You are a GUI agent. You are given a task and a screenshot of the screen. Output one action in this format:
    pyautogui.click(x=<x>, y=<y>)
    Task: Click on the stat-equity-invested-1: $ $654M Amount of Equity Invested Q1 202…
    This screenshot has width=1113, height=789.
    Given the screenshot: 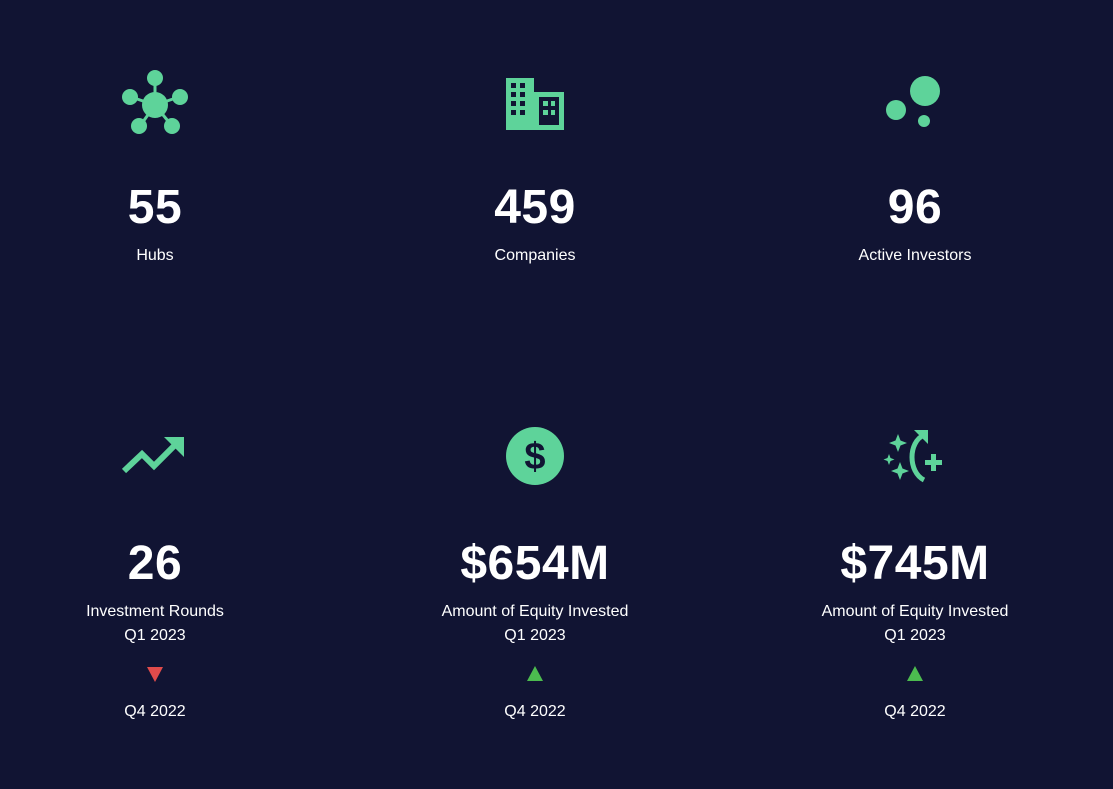 What is the action you would take?
    pyautogui.click(x=535, y=573)
    